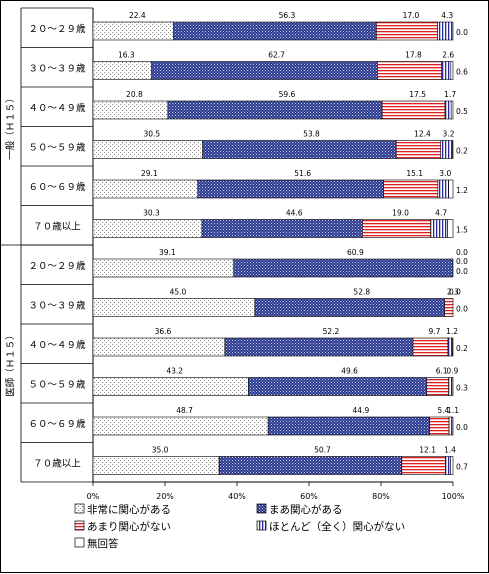 This screenshot has width=489, height=574. What do you see at coordinates (413, 55) in the screenshot?
I see `data-label: 17.8` at bounding box center [413, 55].